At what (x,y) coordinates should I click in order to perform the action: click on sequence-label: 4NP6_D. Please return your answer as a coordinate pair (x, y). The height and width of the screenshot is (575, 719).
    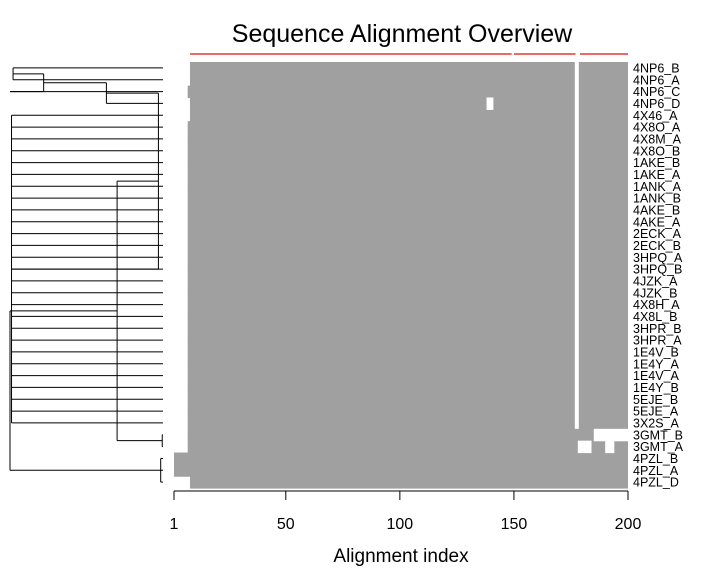
    Looking at the image, I should click on (656, 104).